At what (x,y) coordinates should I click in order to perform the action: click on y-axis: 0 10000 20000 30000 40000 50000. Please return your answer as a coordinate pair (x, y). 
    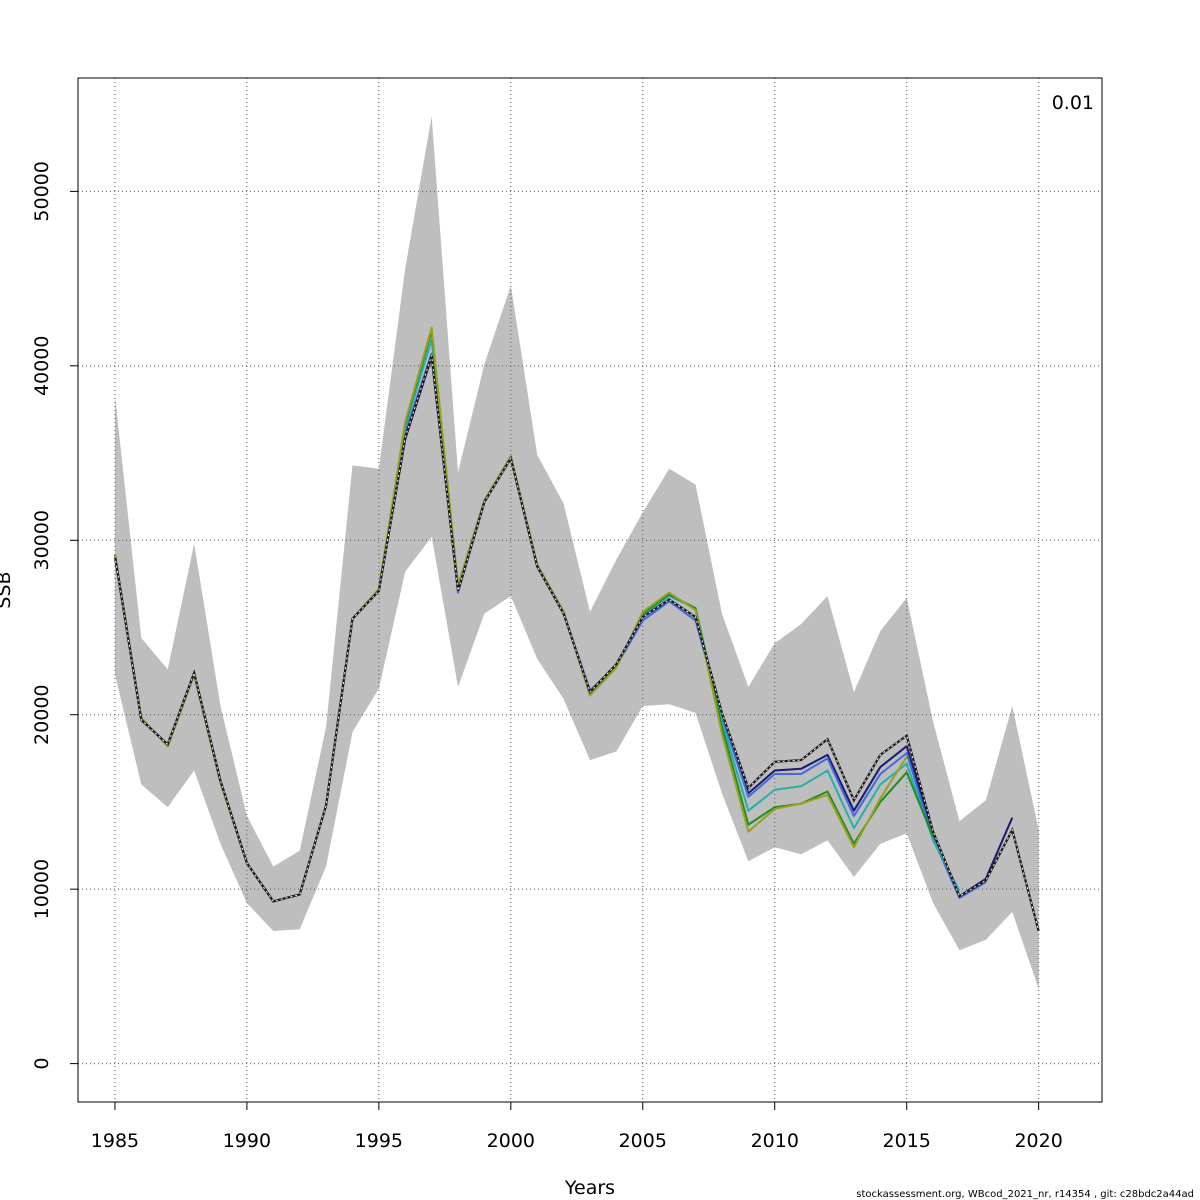
    Looking at the image, I should click on (54, 615).